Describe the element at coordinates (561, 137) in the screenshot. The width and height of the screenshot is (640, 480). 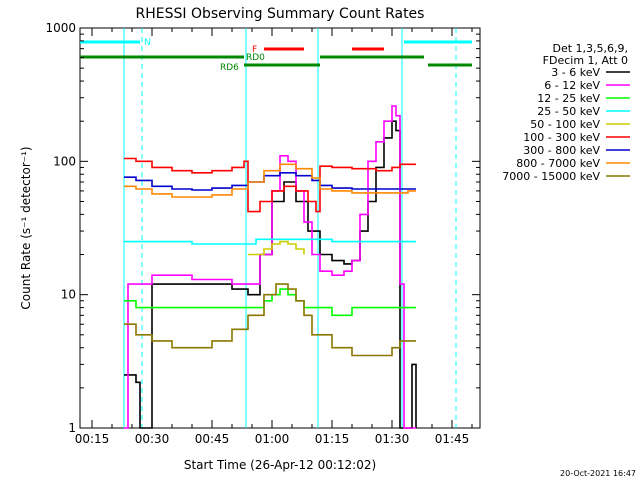
I see `legend-label: 100 - 300 keV` at that location.